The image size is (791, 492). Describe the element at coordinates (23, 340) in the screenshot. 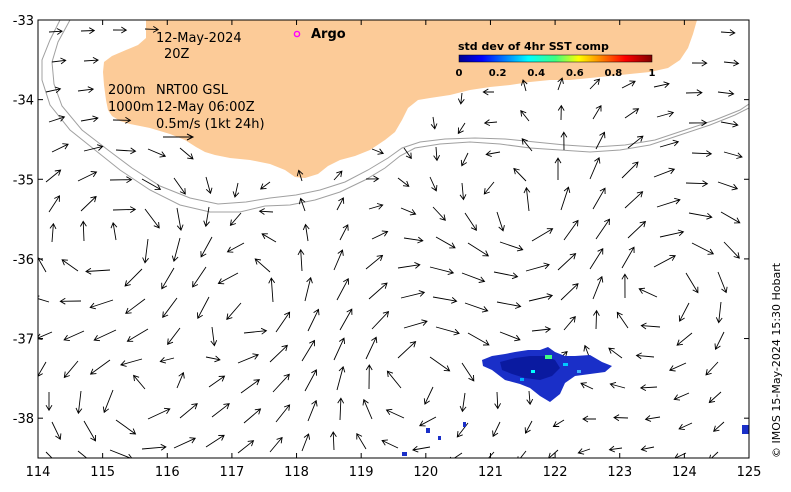

I see `y-tick-label: -37` at that location.